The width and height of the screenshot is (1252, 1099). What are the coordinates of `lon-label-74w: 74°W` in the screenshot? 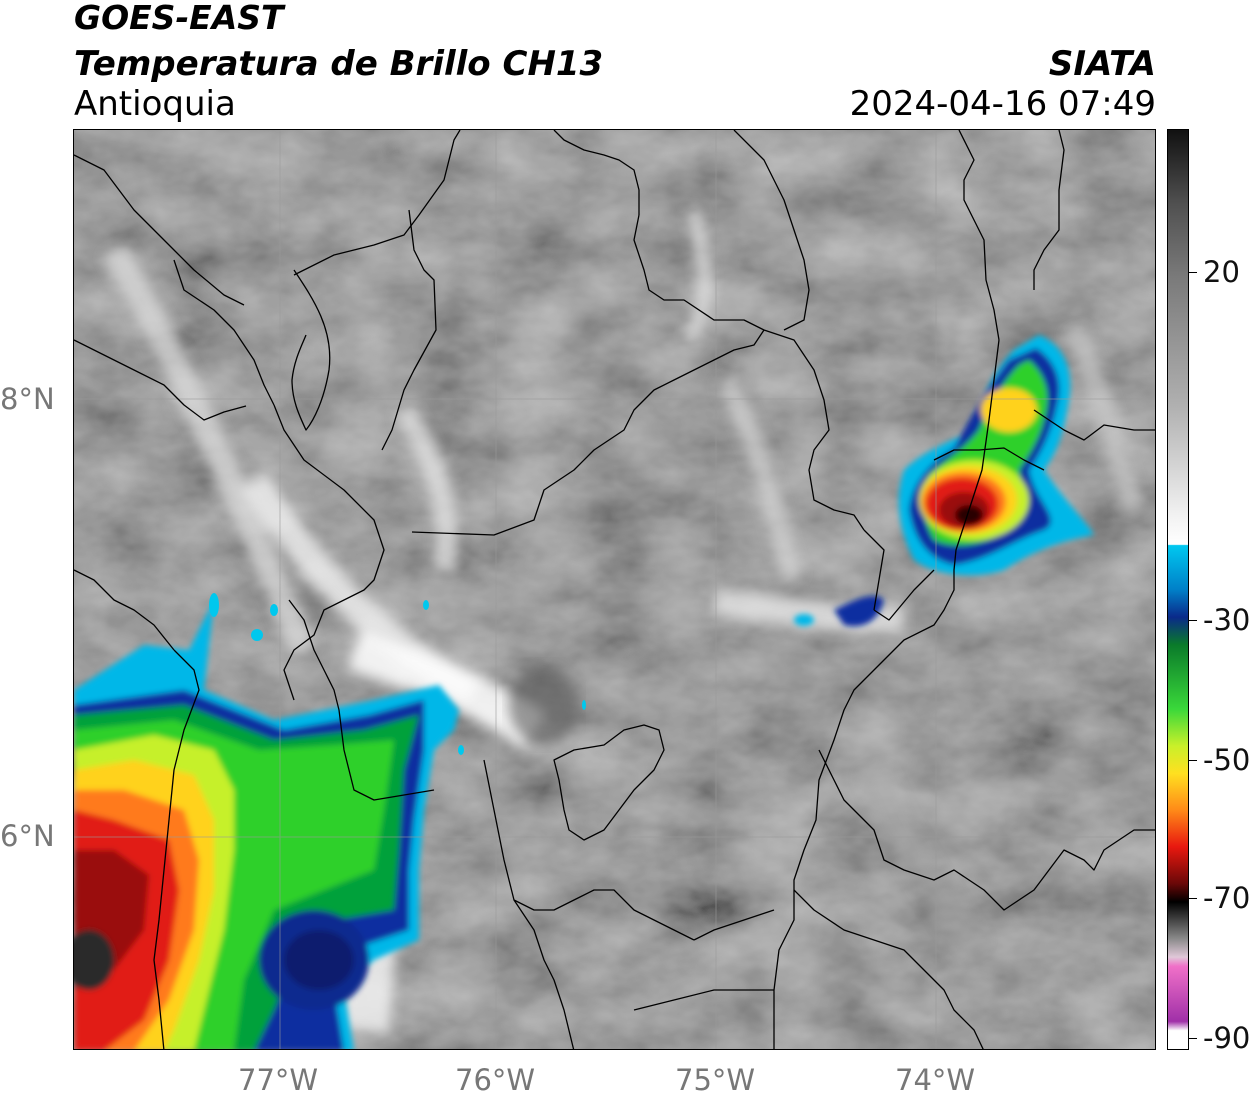 It's located at (935, 1080).